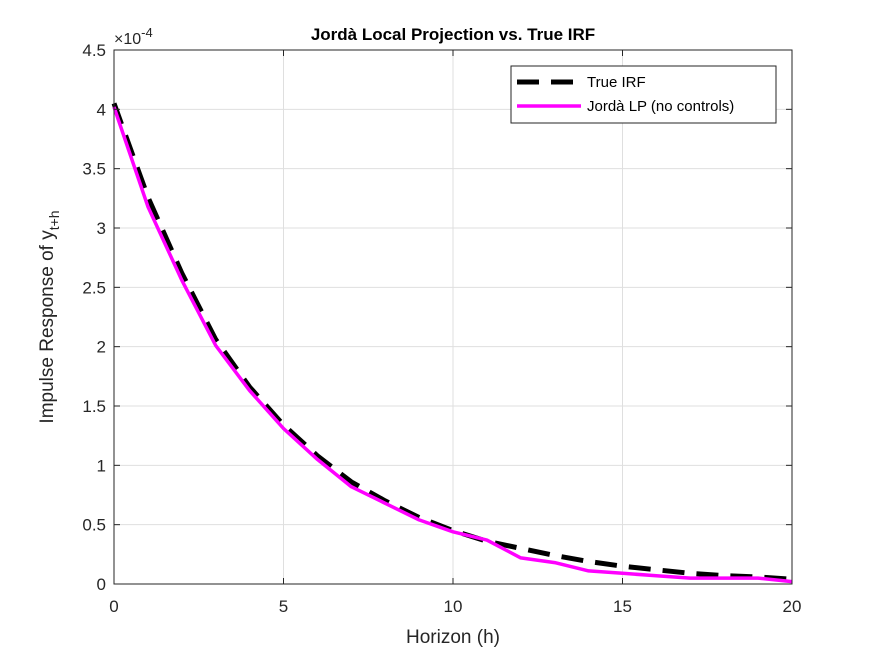 The width and height of the screenshot is (875, 656). What do you see at coordinates (792, 606) in the screenshot?
I see `x-tick-label: 20` at bounding box center [792, 606].